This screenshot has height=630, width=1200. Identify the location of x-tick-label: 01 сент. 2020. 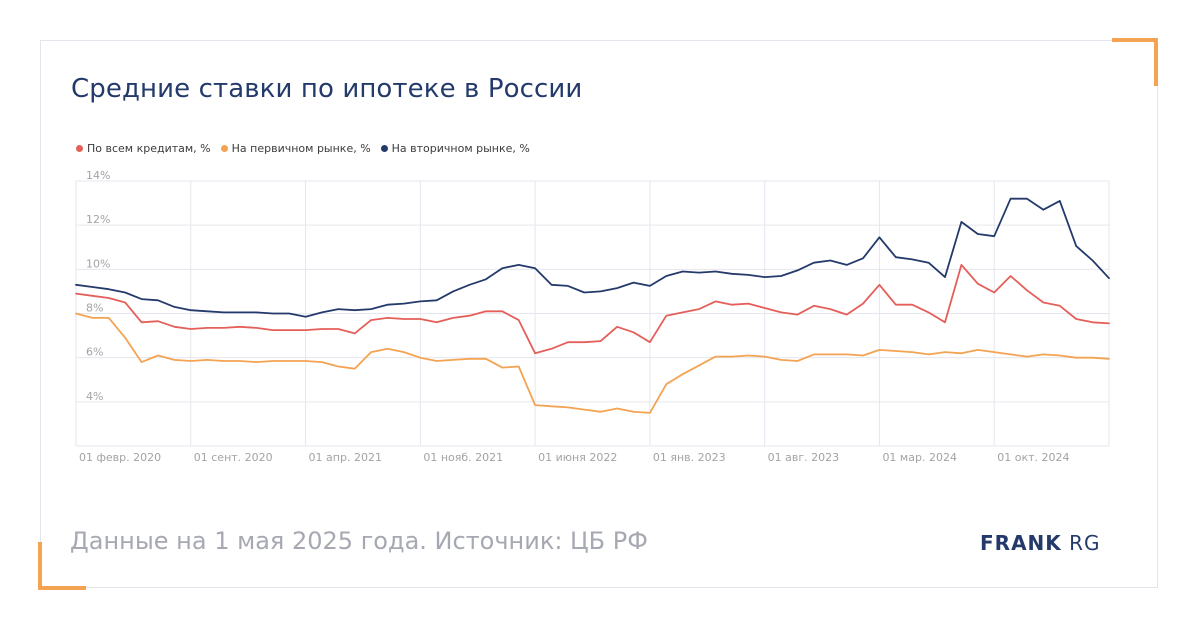
(233, 457).